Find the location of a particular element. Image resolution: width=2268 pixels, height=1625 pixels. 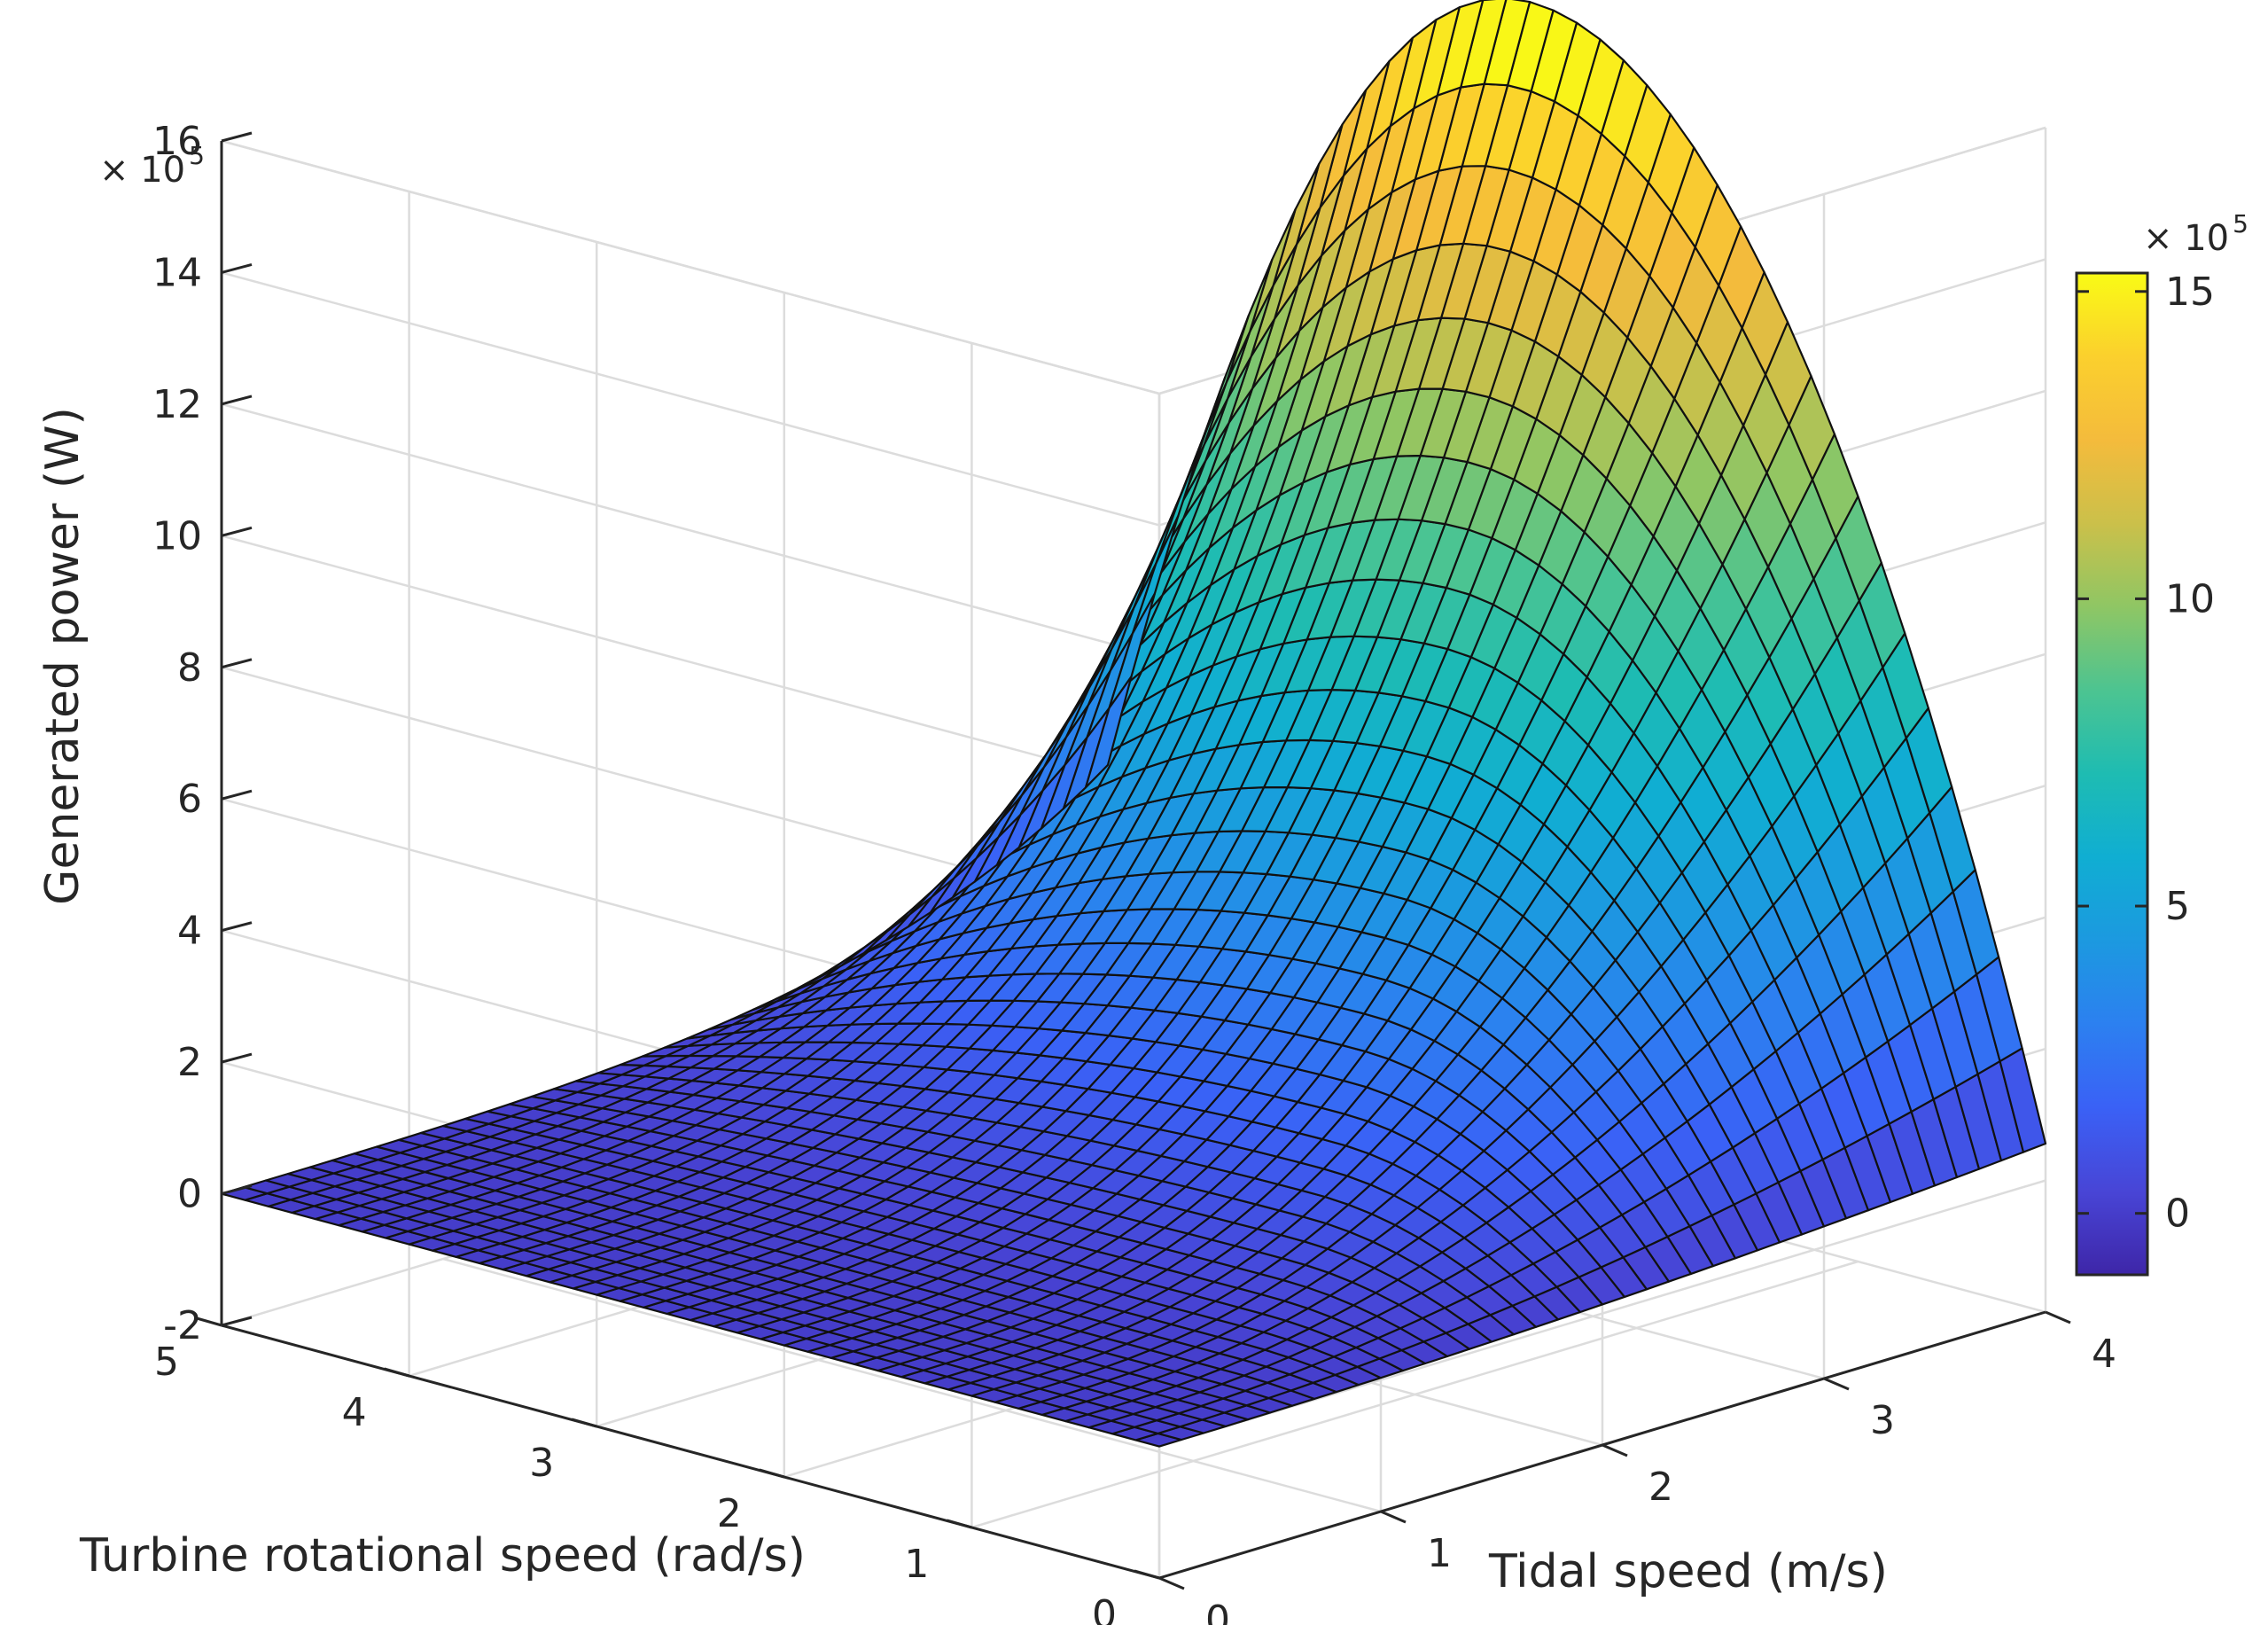

z-tick-label: 6 is located at coordinates (189, 799).